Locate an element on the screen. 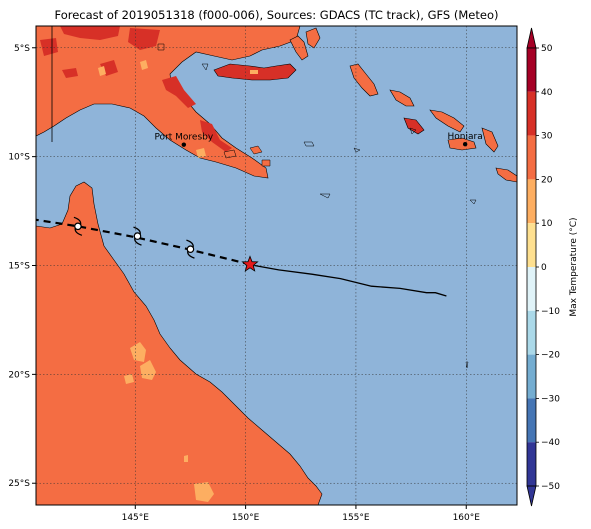 The width and height of the screenshot is (591, 529). colorbar-extend-top is located at coordinates (531, 38).